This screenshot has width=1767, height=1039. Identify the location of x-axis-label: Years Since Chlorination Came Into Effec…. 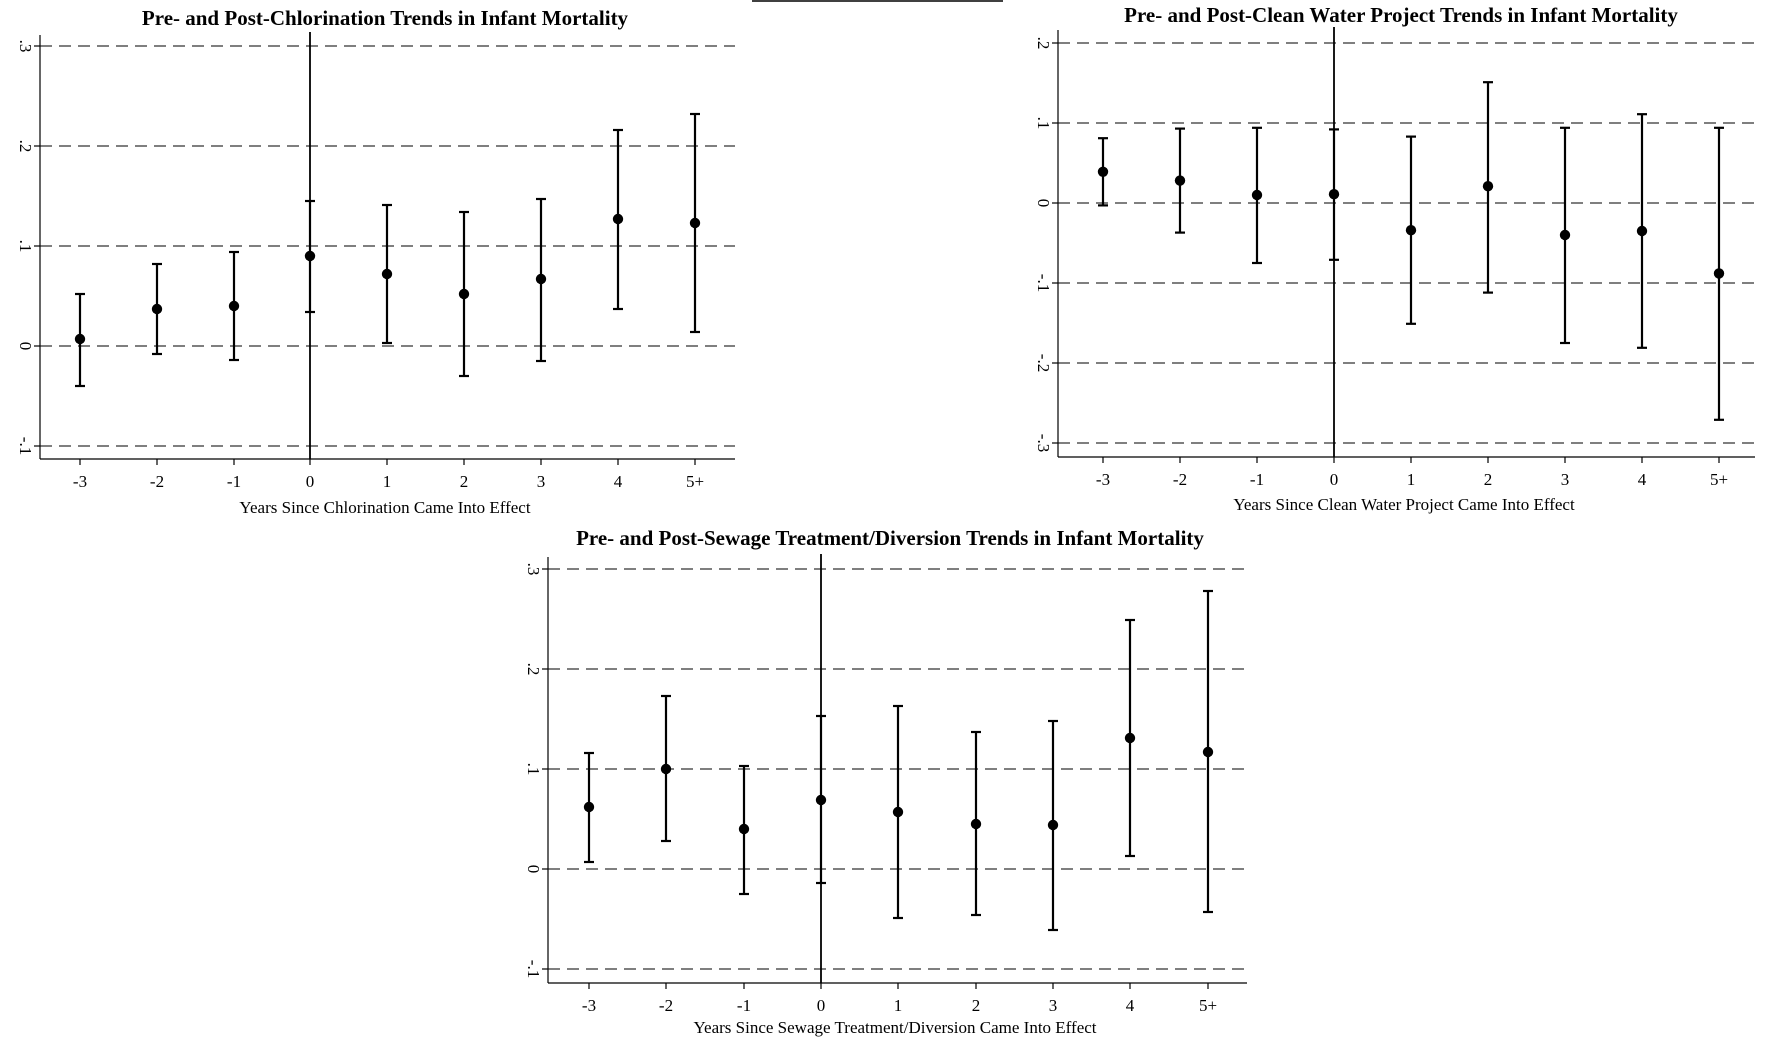
(384, 507).